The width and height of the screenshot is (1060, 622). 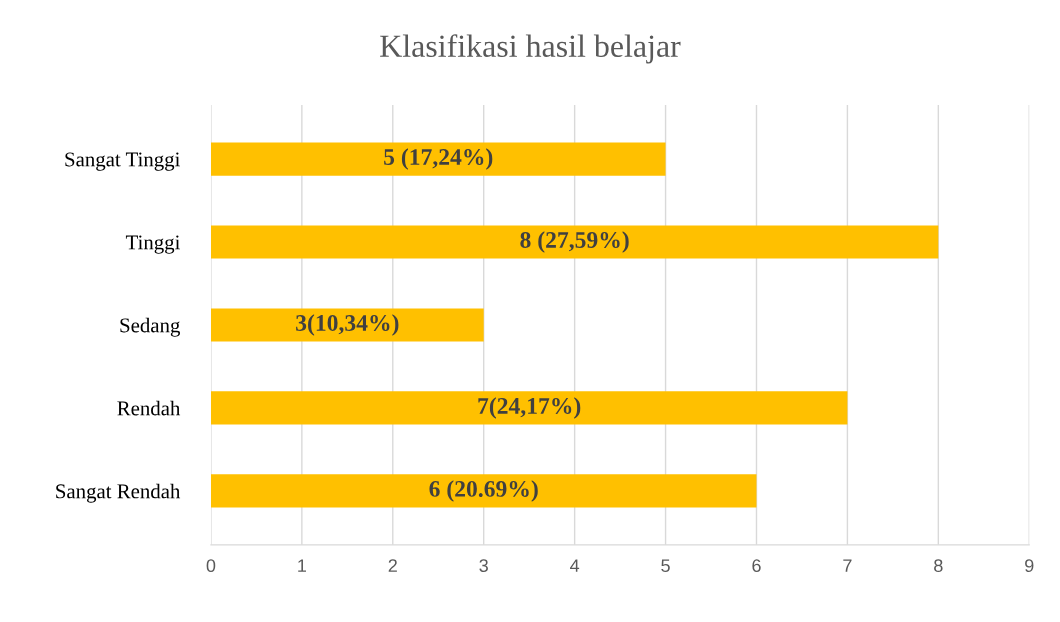 I want to click on chart-title: Klasifikasi hasil belajar, so click(x=530, y=49).